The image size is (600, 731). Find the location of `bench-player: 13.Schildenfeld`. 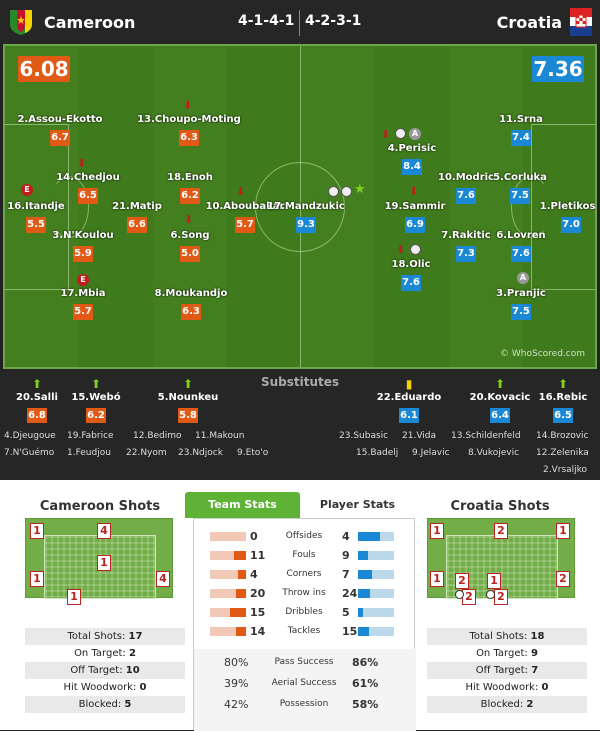

bench-player: 13.Schildenfeld is located at coordinates (486, 436).